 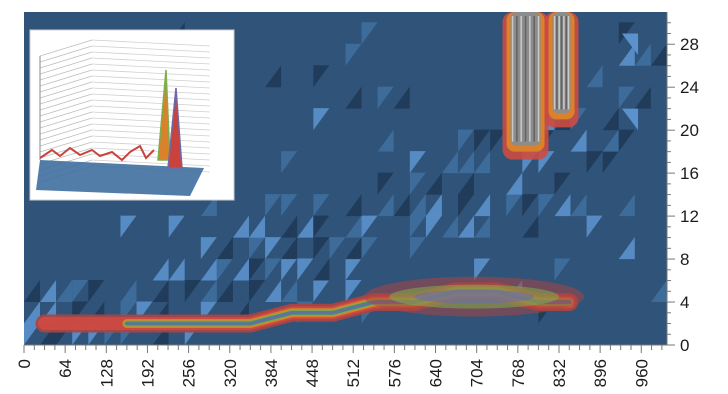 I want to click on y-tick-label: 20, so click(x=689, y=130).